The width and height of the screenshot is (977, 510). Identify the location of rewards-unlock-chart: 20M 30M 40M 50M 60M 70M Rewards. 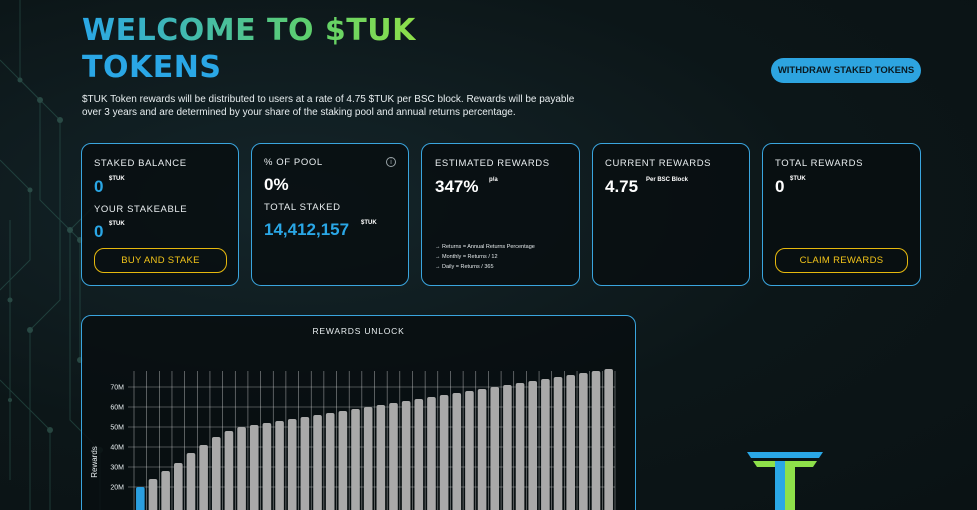
(353, 439).